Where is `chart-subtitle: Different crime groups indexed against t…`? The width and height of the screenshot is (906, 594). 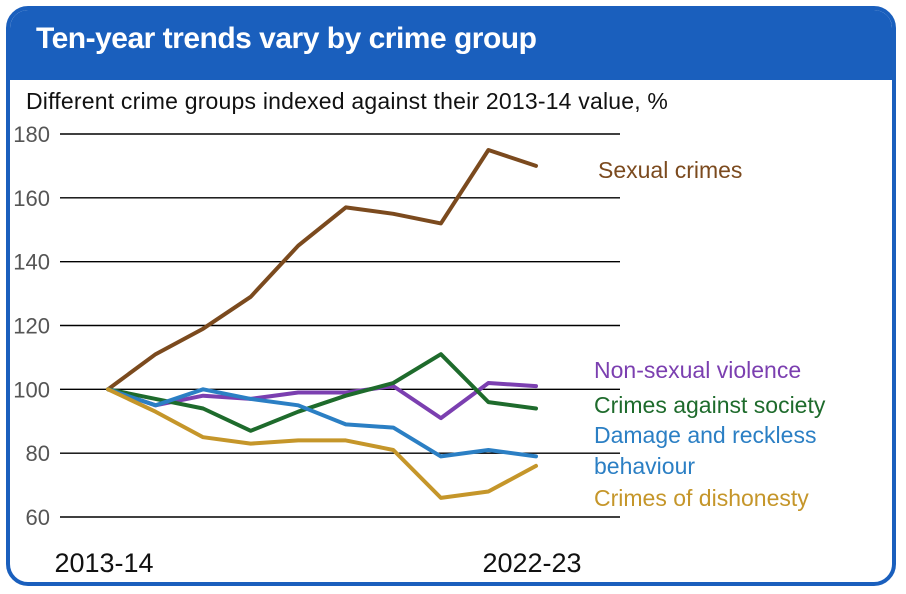 chart-subtitle: Different crime groups indexed against t… is located at coordinates (347, 101).